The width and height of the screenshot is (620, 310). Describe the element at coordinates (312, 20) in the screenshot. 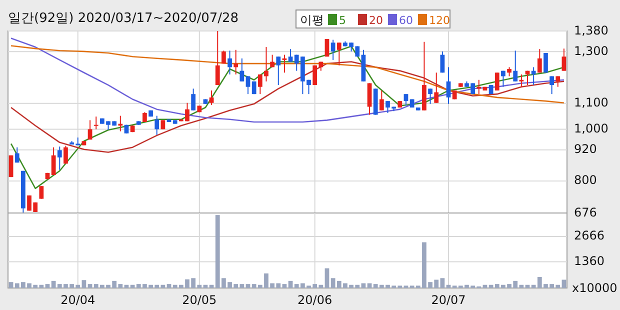

I see `legend-title: 이평` at that location.